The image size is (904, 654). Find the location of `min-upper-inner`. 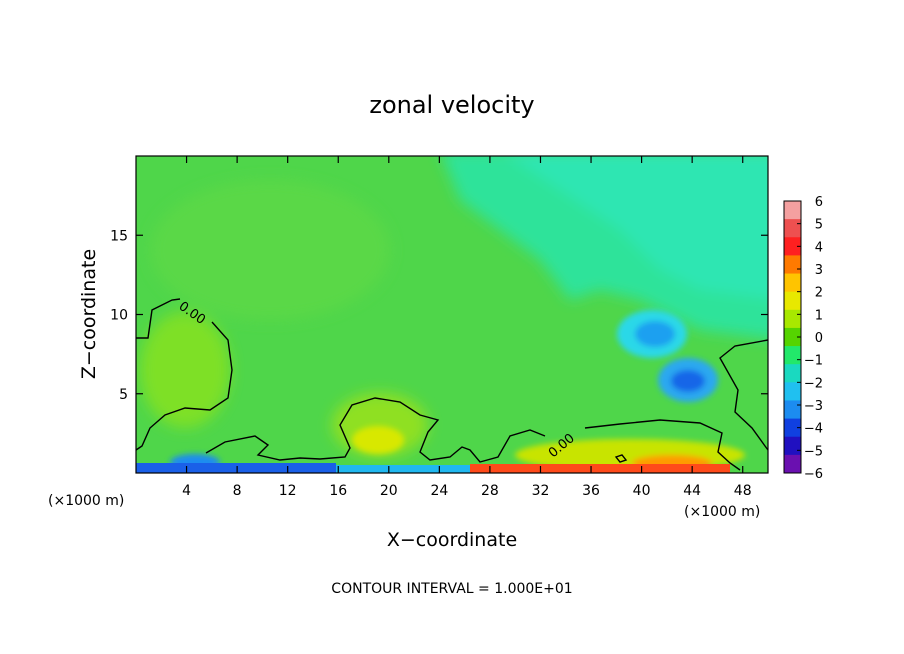

min-upper-inner is located at coordinates (655, 334).